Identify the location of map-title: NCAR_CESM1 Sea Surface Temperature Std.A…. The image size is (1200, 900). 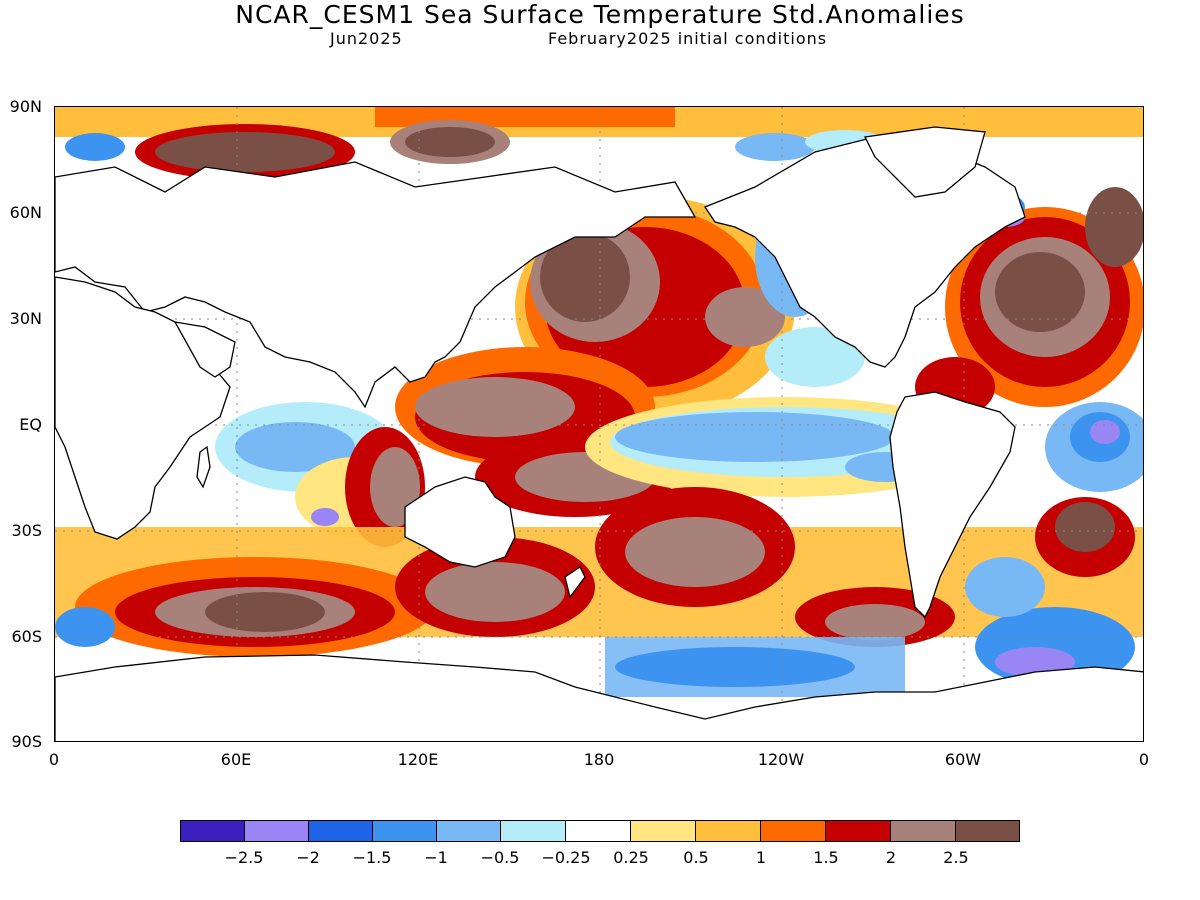
(600, 14).